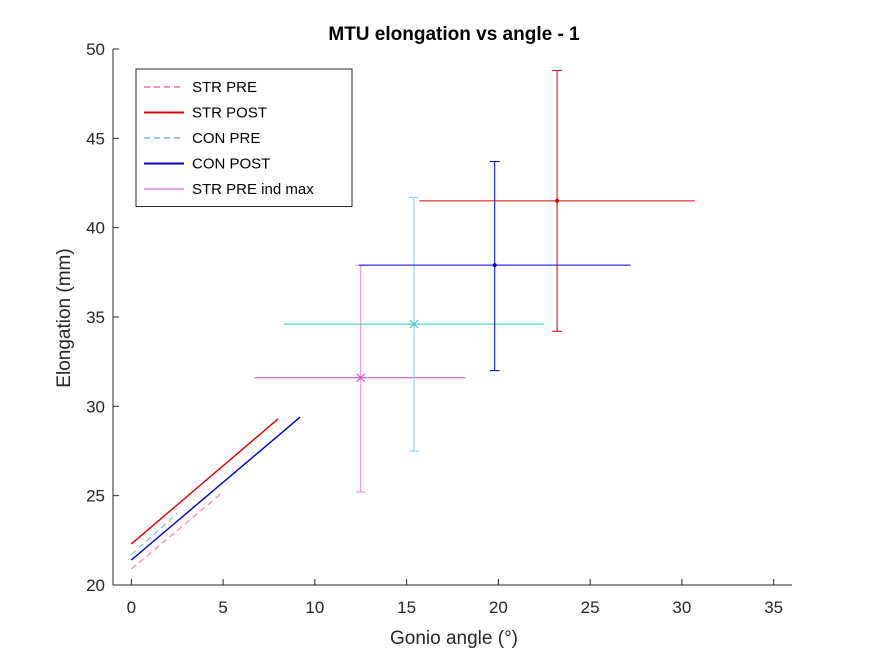  I want to click on error-point-con-pre, so click(414, 324).